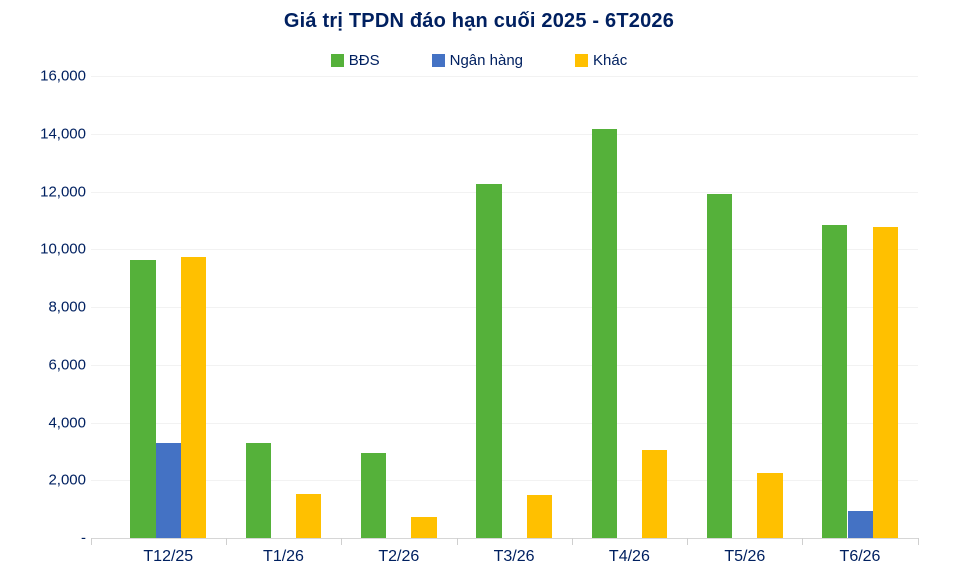 The image size is (958, 584). What do you see at coordinates (486, 60) in the screenshot?
I see `legend-label: Ngân hàng` at bounding box center [486, 60].